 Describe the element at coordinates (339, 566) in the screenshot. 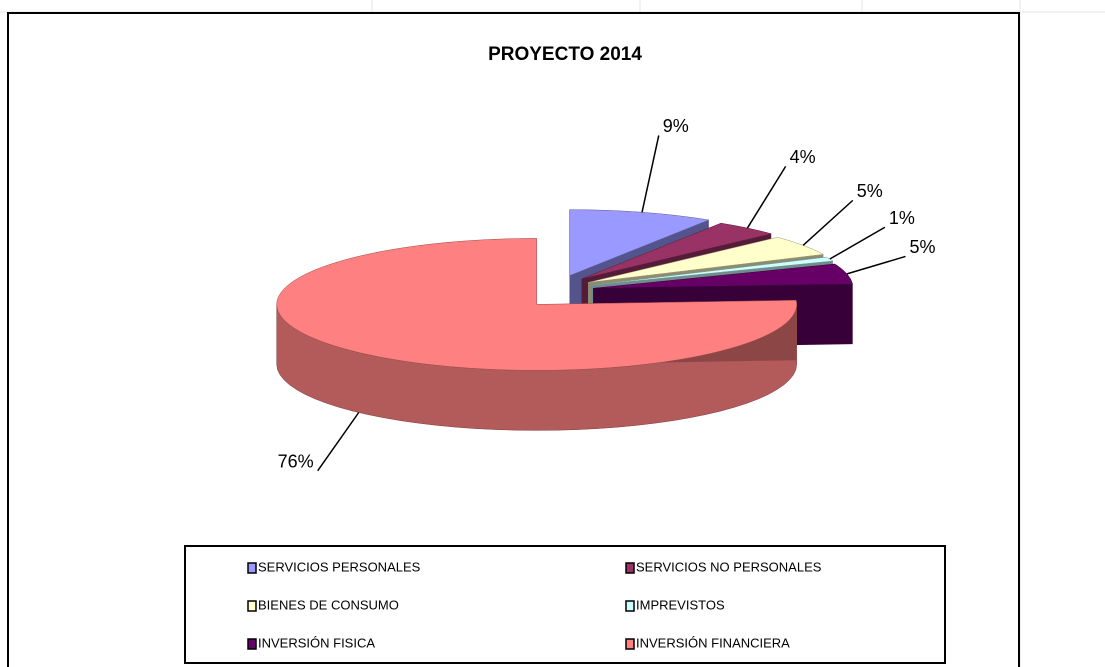

I see `legend-label: SERVICIOS PERSONALES` at that location.